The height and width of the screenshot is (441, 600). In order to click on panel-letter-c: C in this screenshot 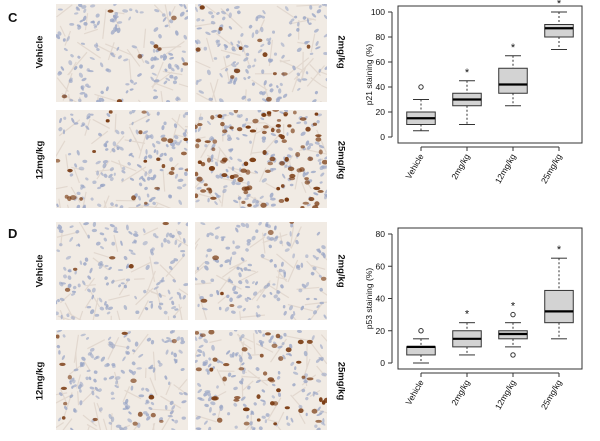, I will do `click(13, 17)`.